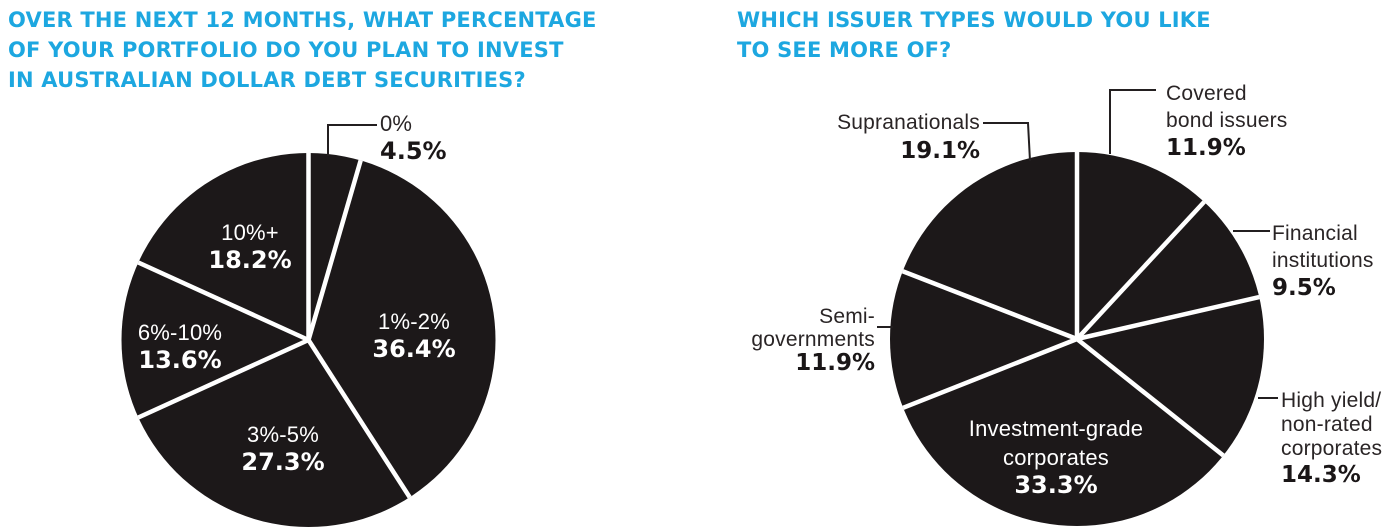 Image resolution: width=1400 pixels, height=532 pixels. I want to click on slice-label-supranationals: Supranationals 19.1%, so click(880, 137).